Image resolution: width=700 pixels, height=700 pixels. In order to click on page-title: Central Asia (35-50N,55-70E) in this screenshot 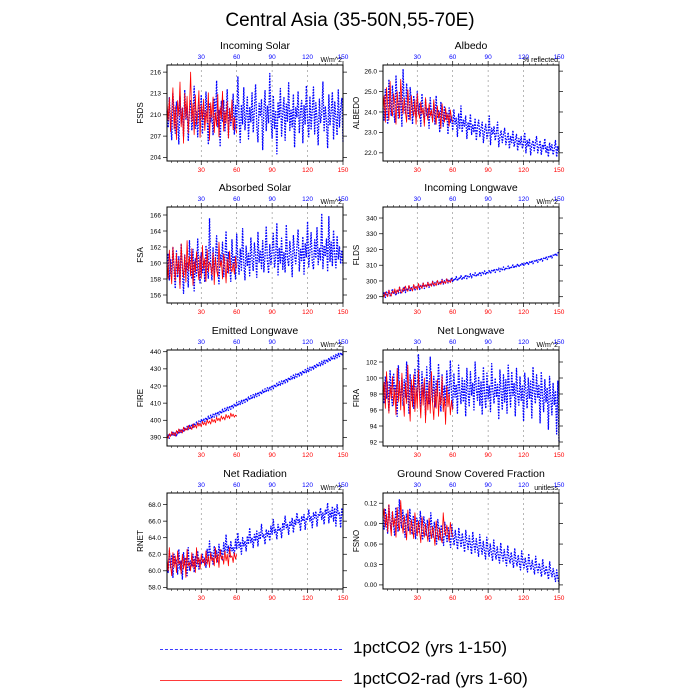, I will do `click(350, 20)`.